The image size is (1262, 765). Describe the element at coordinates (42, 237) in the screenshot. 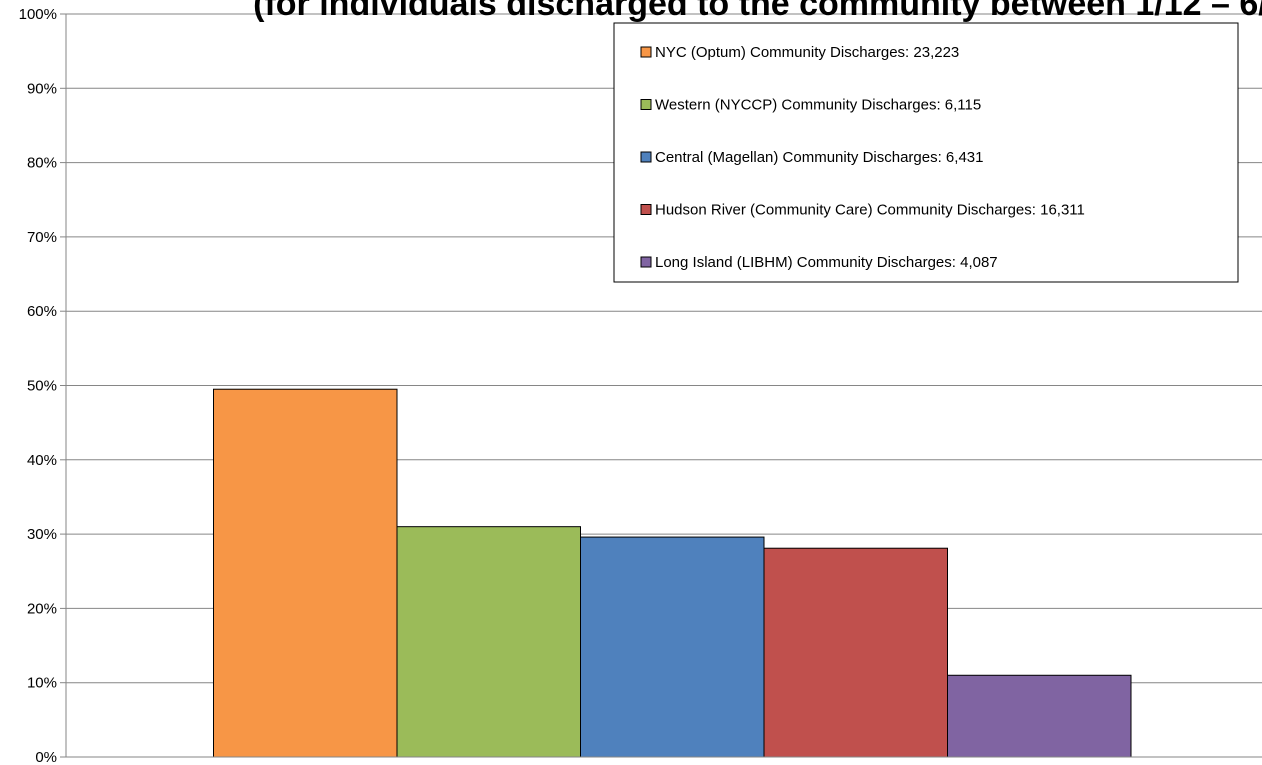

I see `y-tick-label: 70%` at that location.